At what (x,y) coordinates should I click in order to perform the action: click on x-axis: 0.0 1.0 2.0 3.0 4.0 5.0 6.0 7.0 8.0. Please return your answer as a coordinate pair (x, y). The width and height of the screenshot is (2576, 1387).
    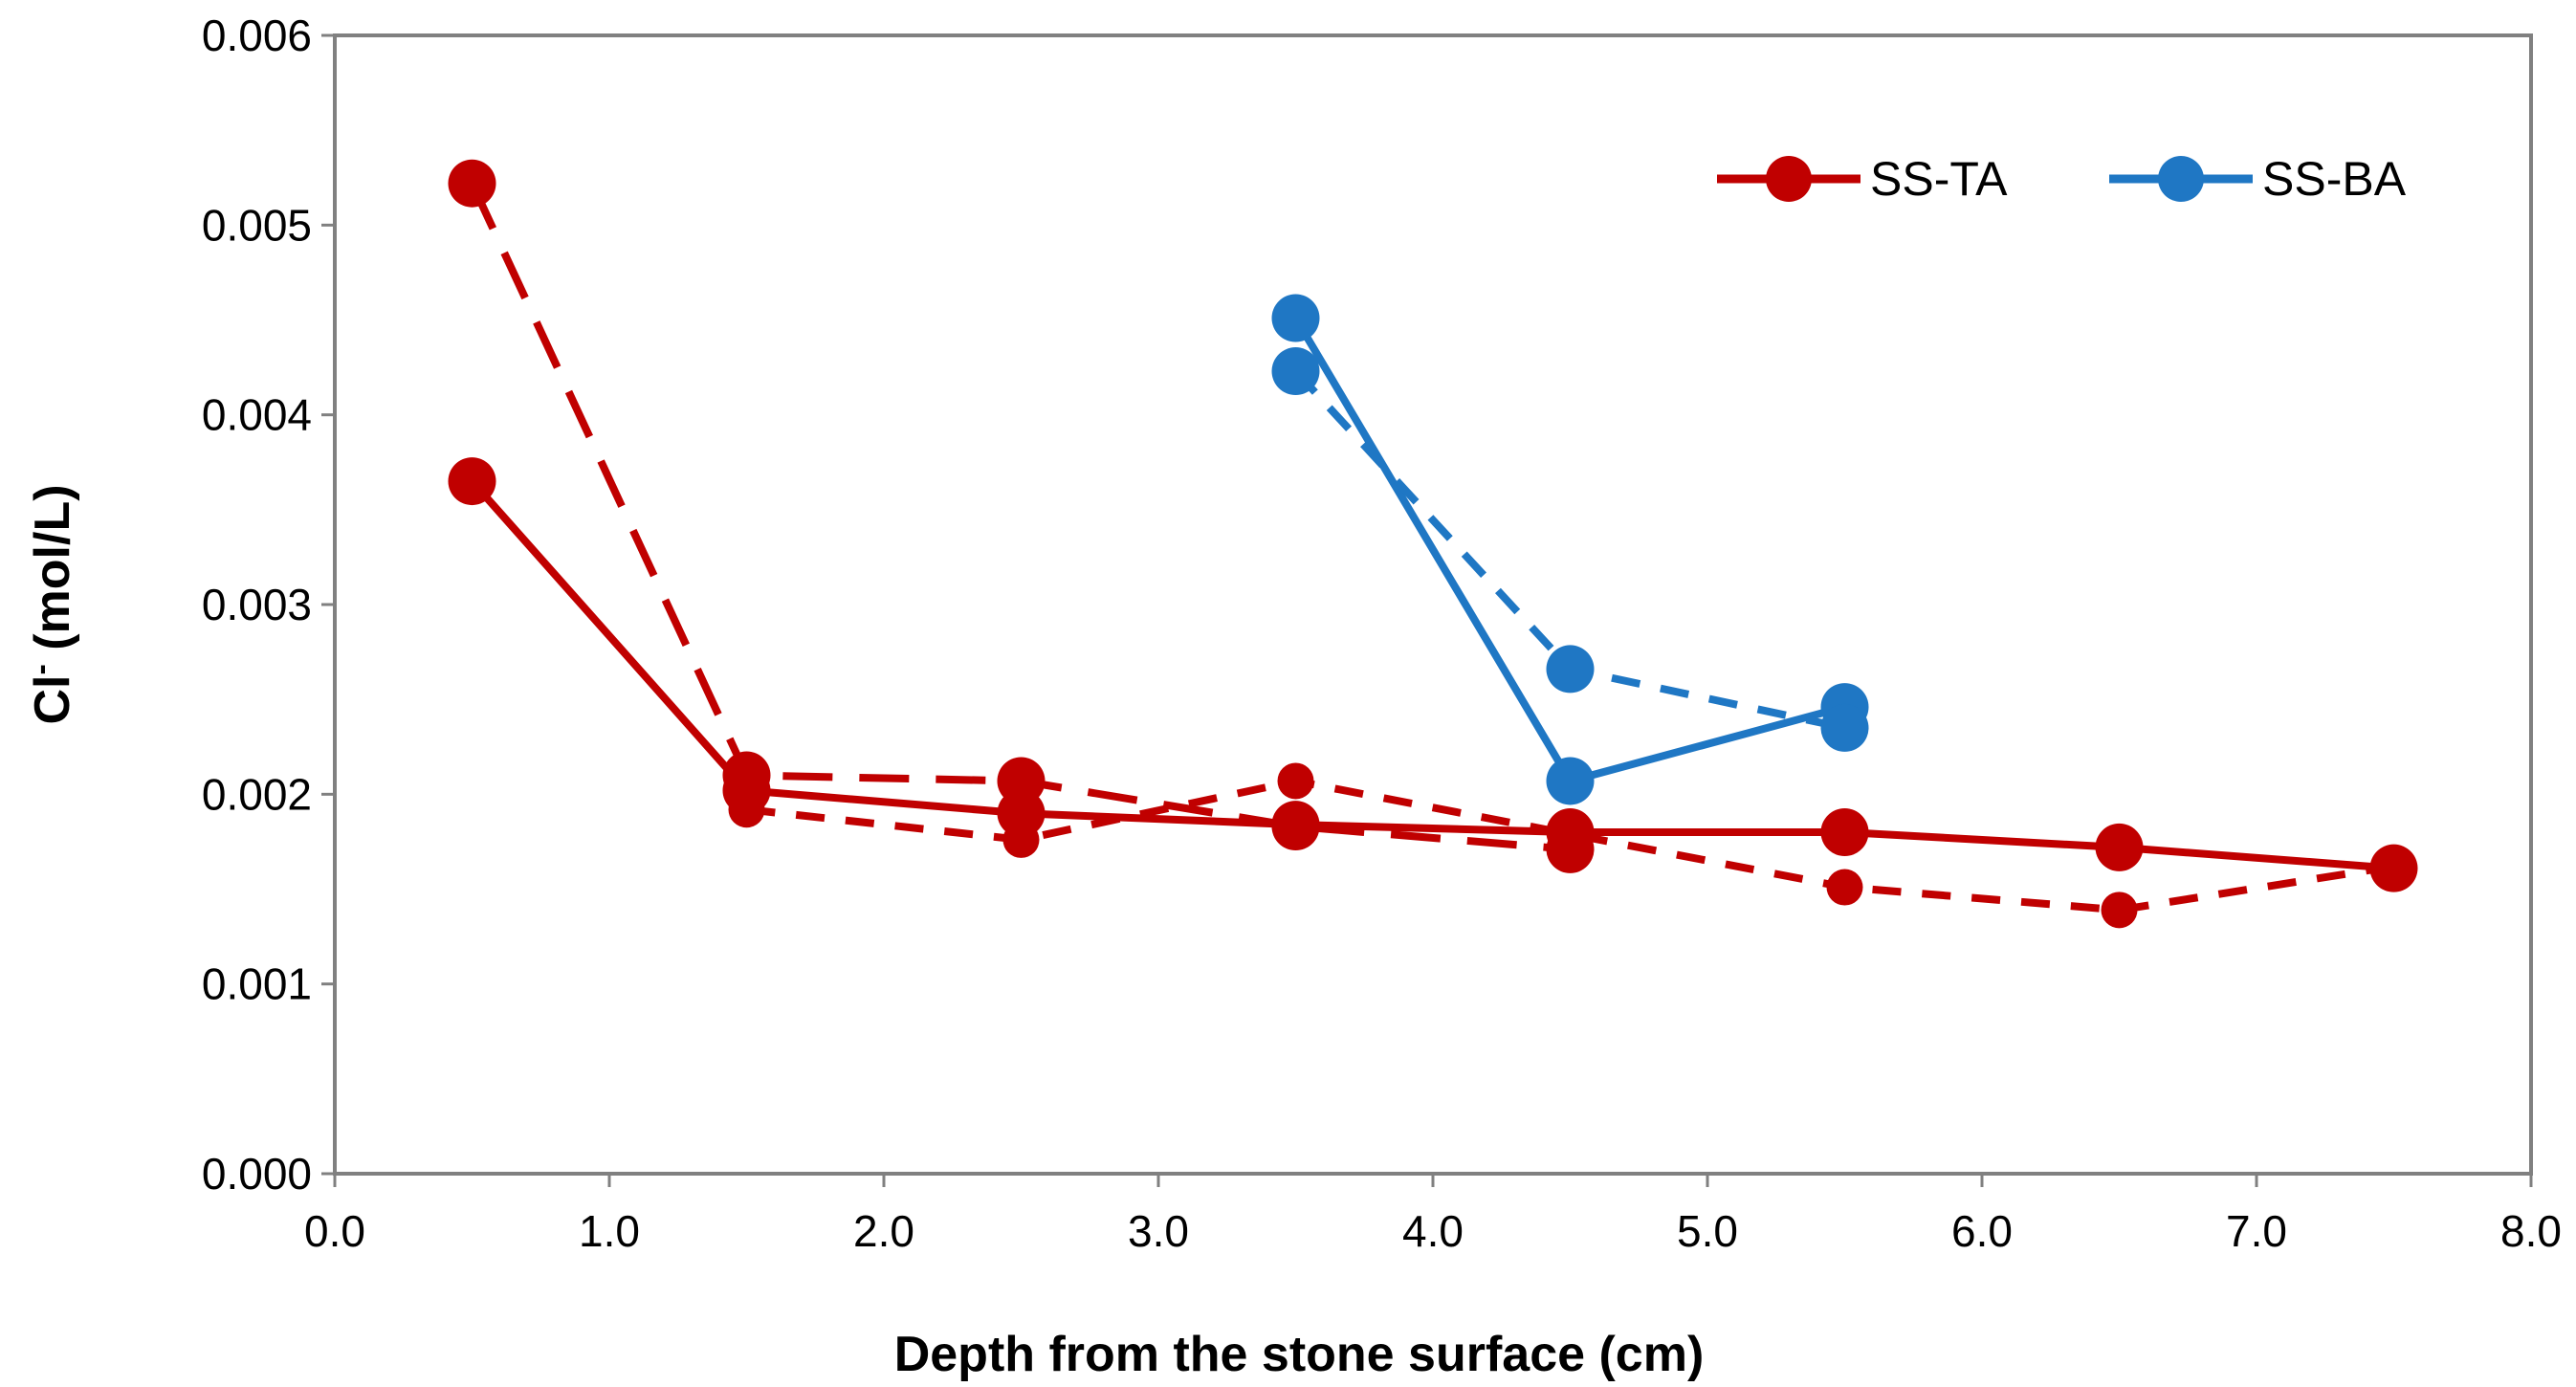
    Looking at the image, I should click on (1433, 1215).